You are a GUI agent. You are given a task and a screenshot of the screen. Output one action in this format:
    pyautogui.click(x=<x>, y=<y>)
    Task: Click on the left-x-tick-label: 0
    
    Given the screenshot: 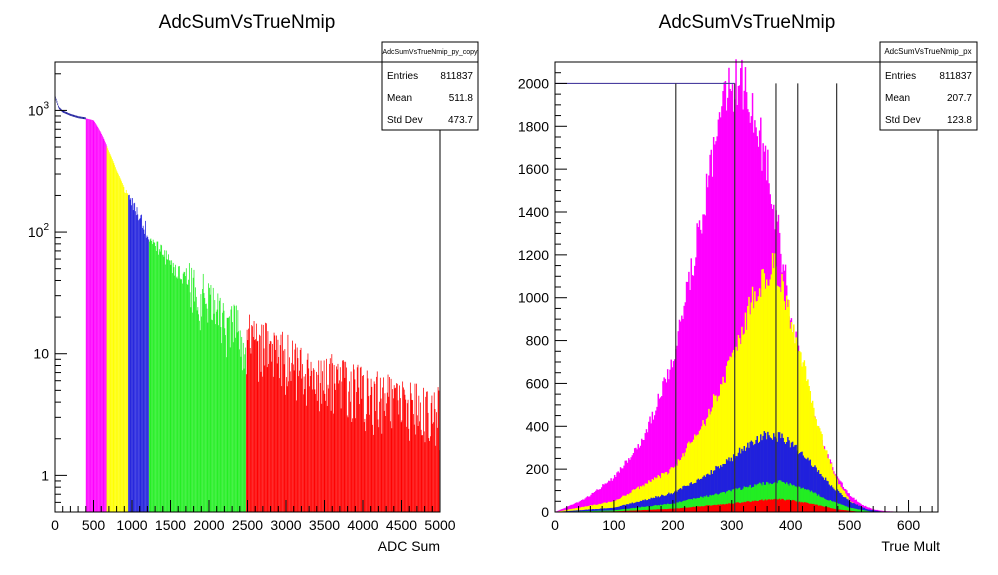 What is the action you would take?
    pyautogui.click(x=55, y=525)
    